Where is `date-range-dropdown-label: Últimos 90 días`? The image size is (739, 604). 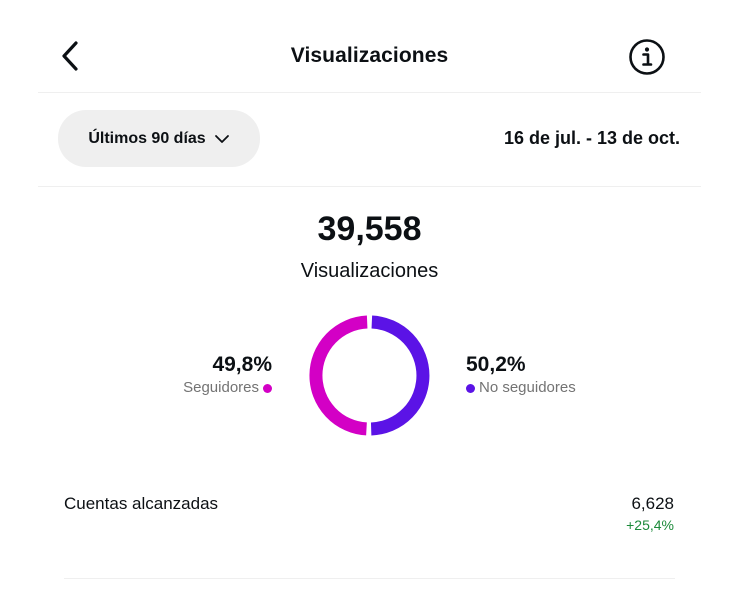 date-range-dropdown-label: Últimos 90 días is located at coordinates (147, 138).